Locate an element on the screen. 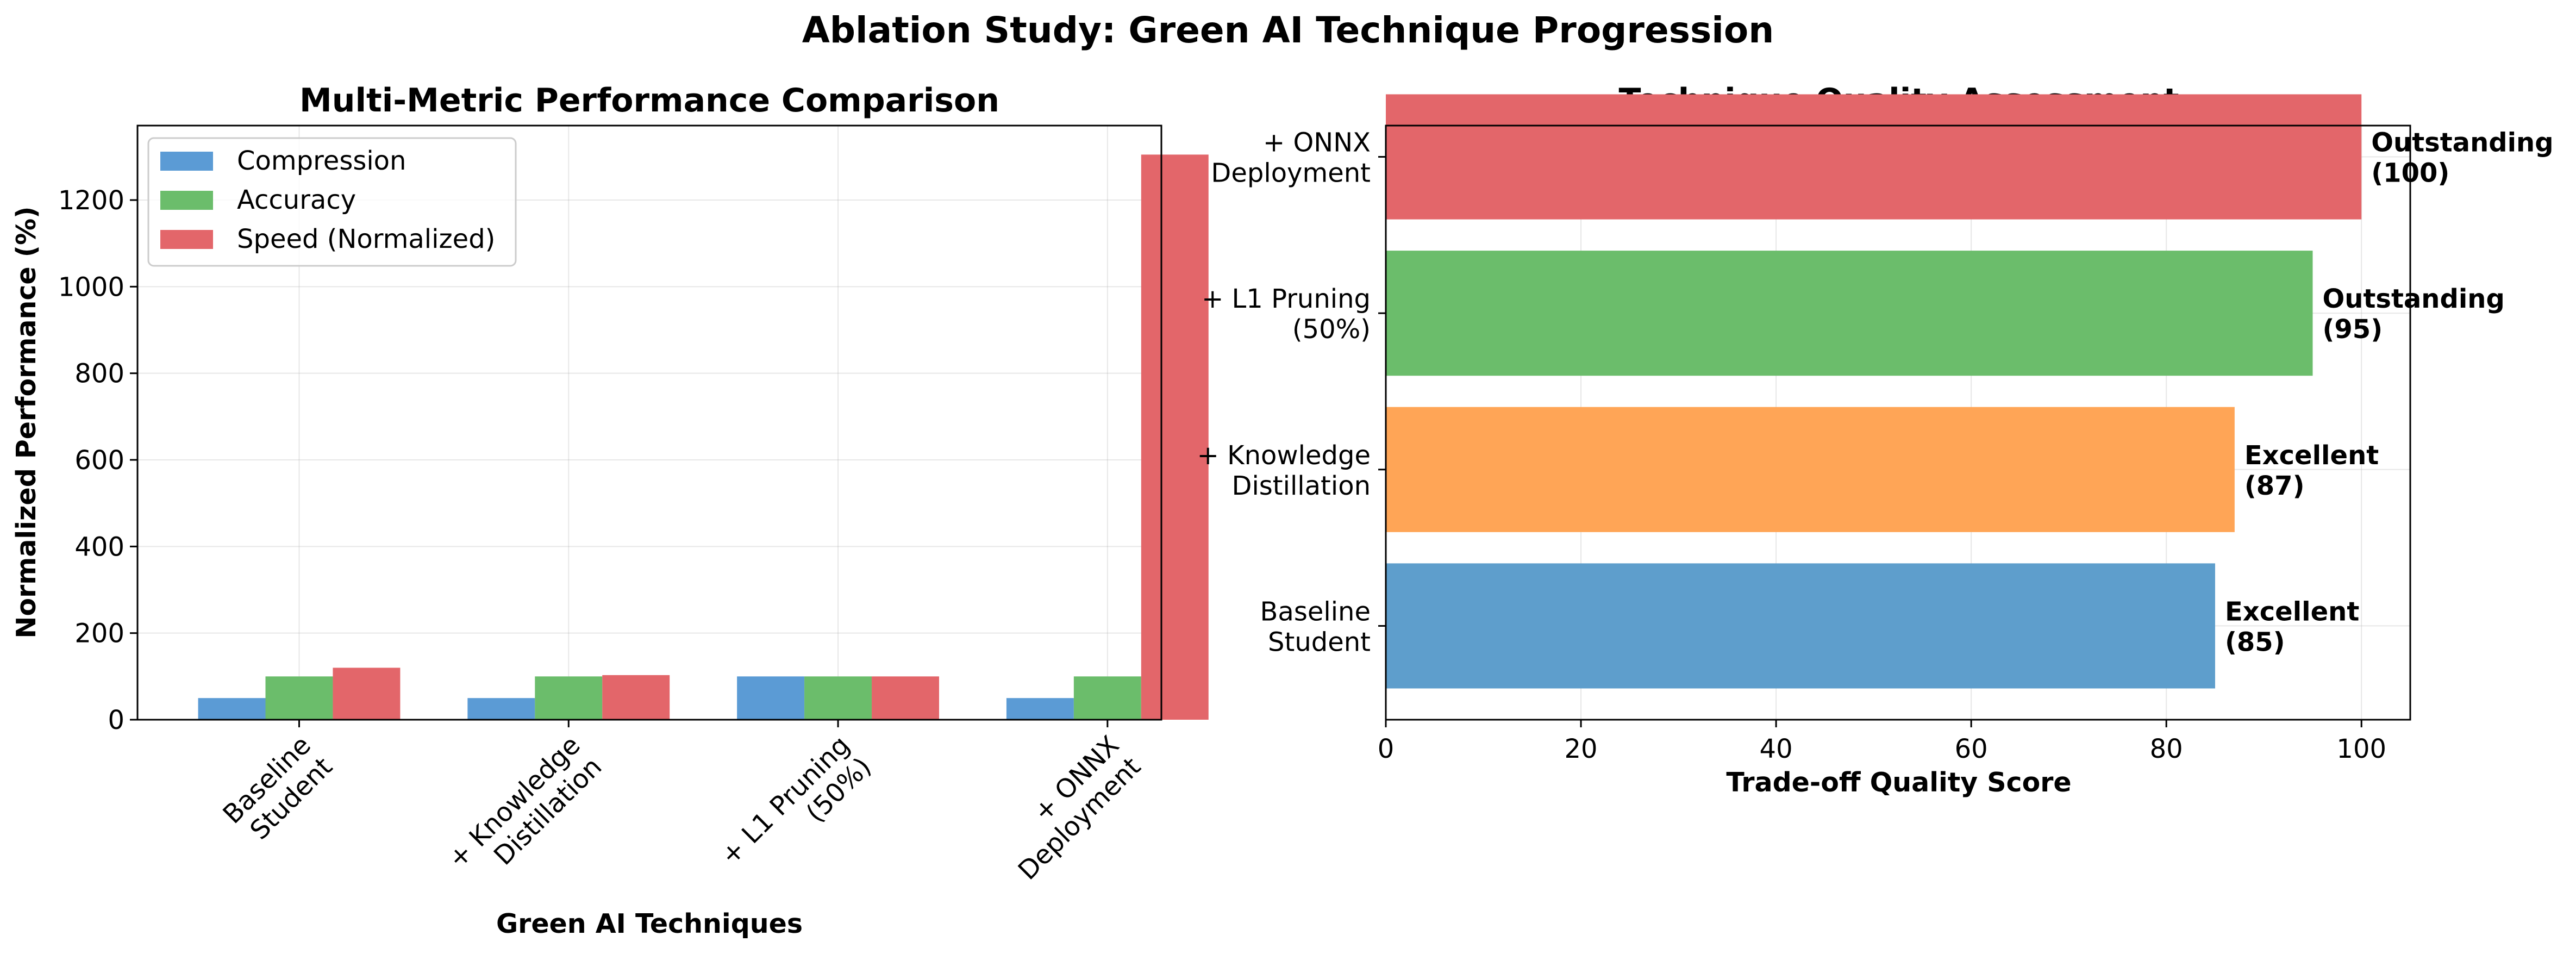 Image resolution: width=2576 pixels, height=954 pixels. left-chart-title: Multi-Metric Performance Comparison is located at coordinates (649, 101).